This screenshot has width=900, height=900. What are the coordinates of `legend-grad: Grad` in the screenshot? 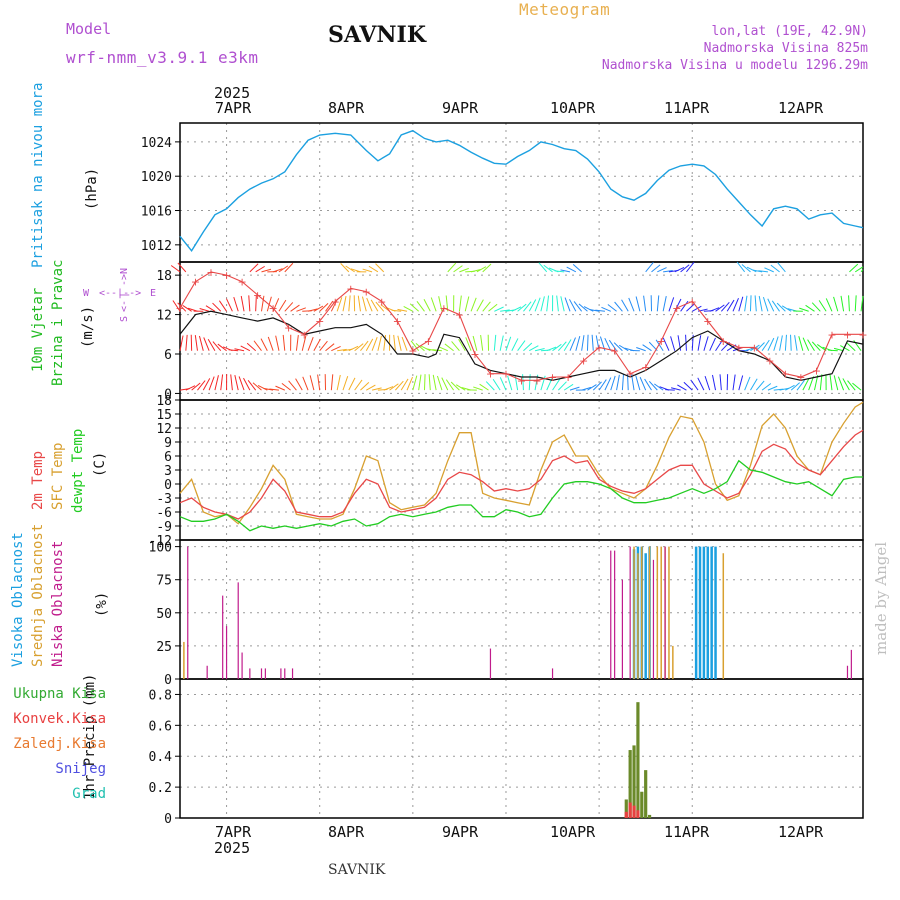 It's located at (89, 794).